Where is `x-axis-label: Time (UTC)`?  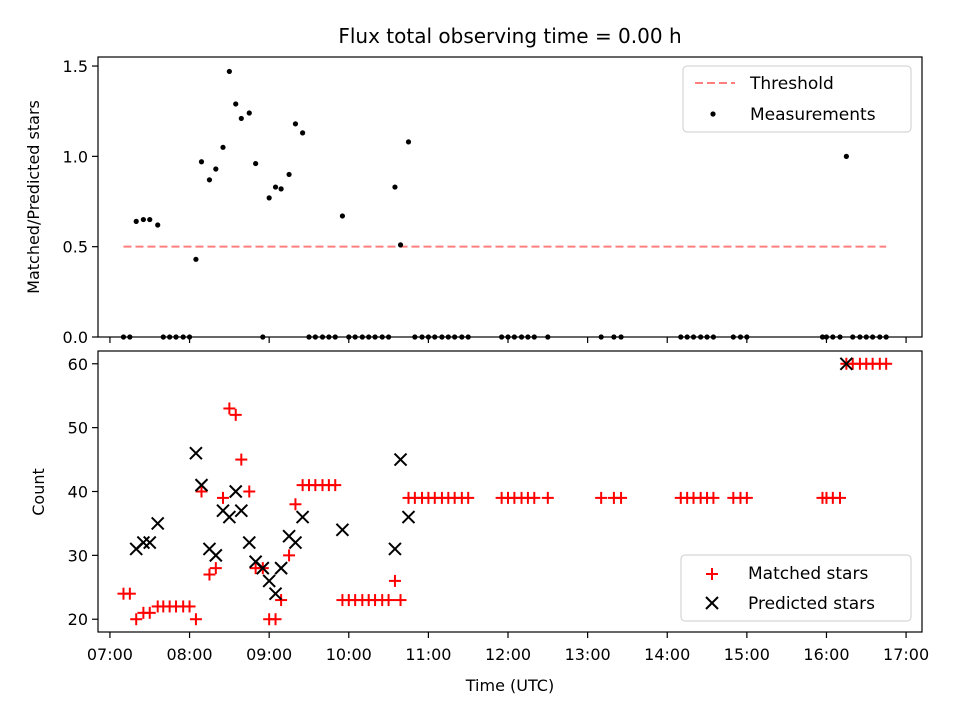 x-axis-label: Time (UTC) is located at coordinates (509, 685).